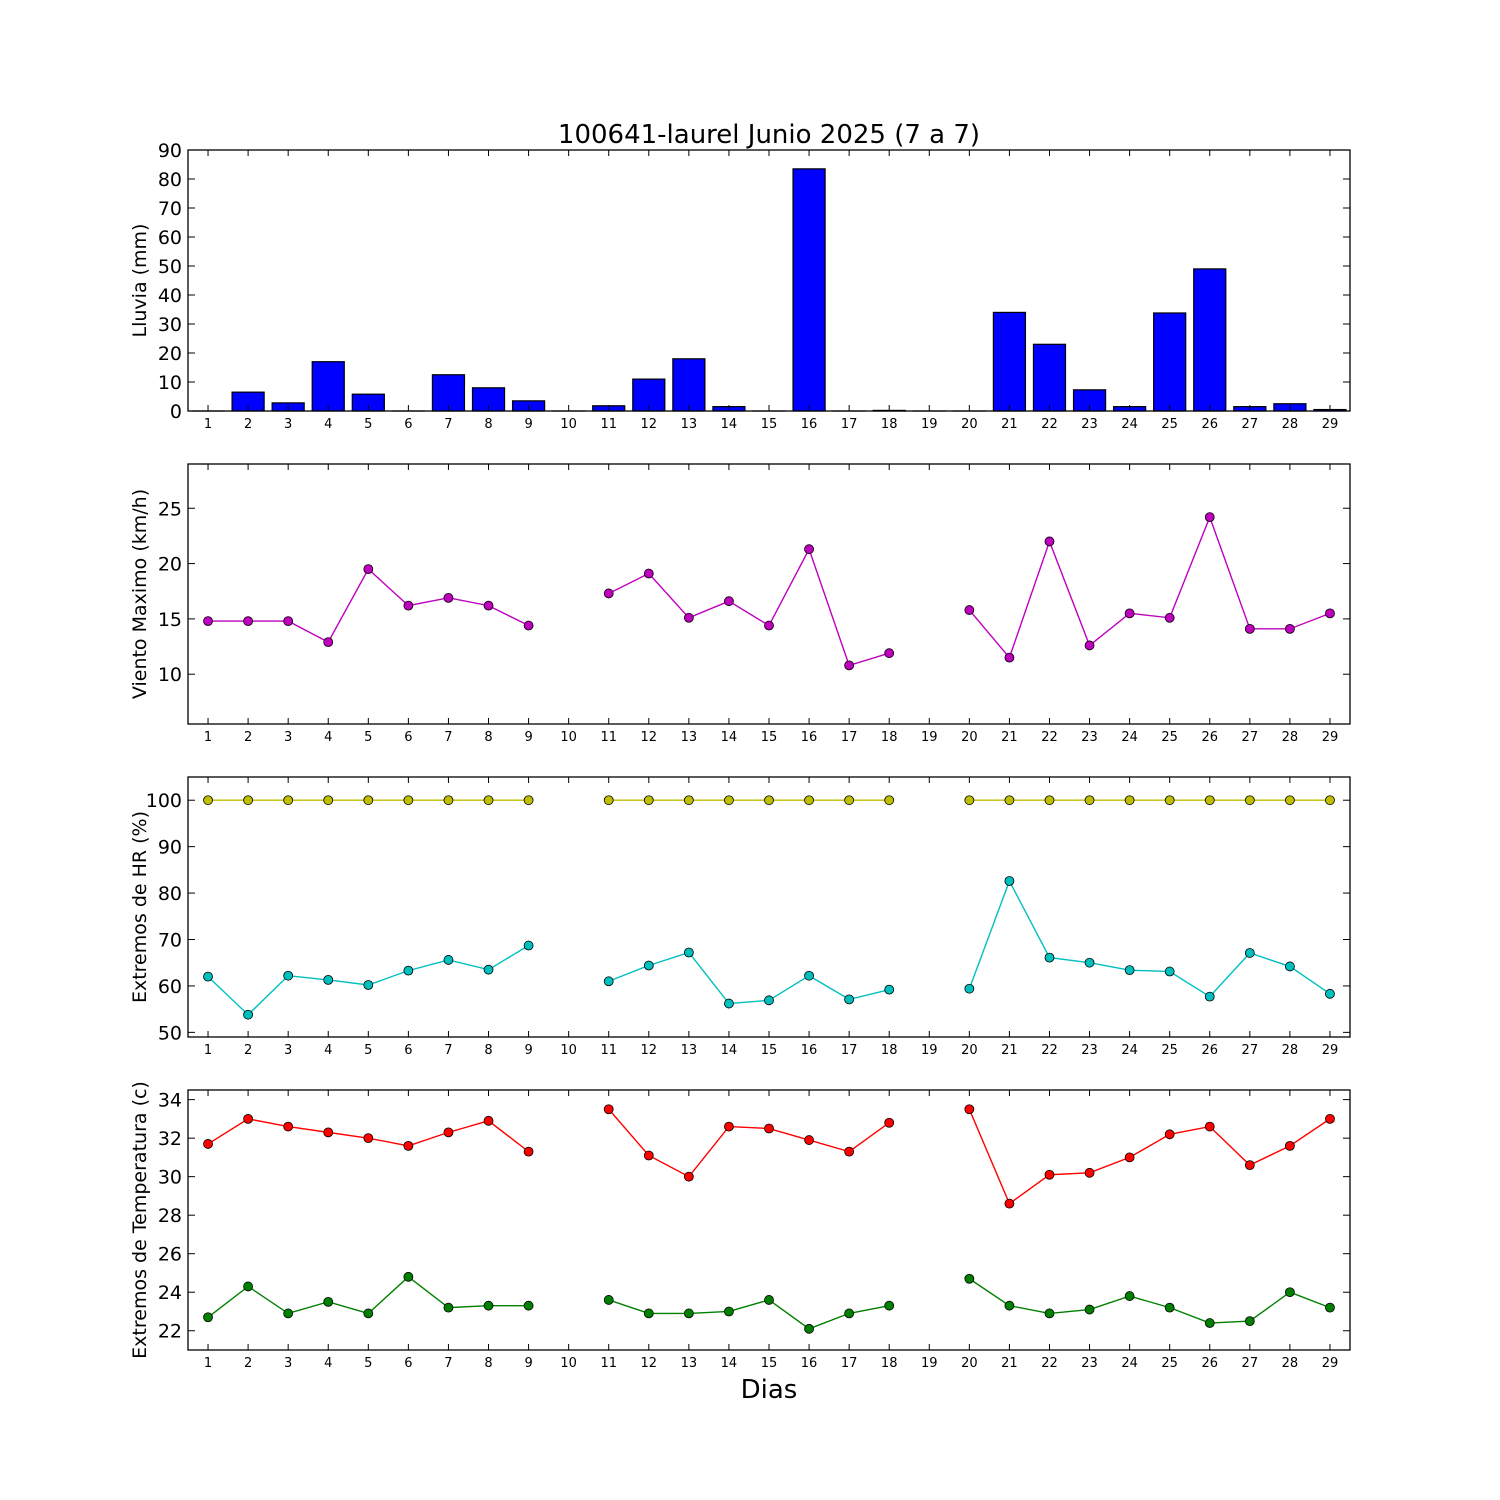 The image size is (1500, 1500). Describe the element at coordinates (170, 1255) in the screenshot. I see `y-tick-label: 26` at that location.